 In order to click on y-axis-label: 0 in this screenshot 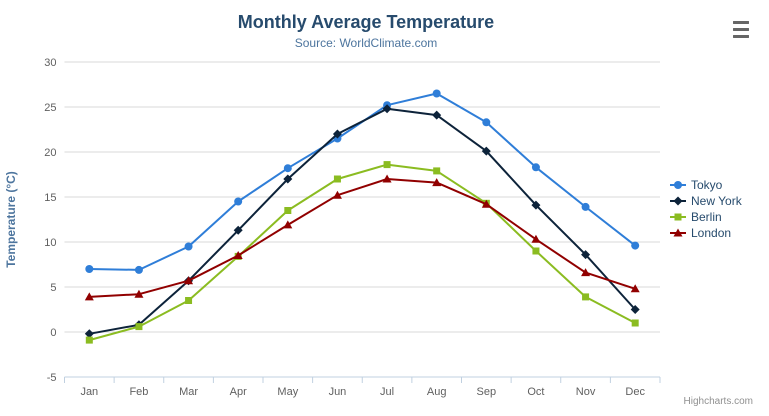, I will do `click(53, 333)`.